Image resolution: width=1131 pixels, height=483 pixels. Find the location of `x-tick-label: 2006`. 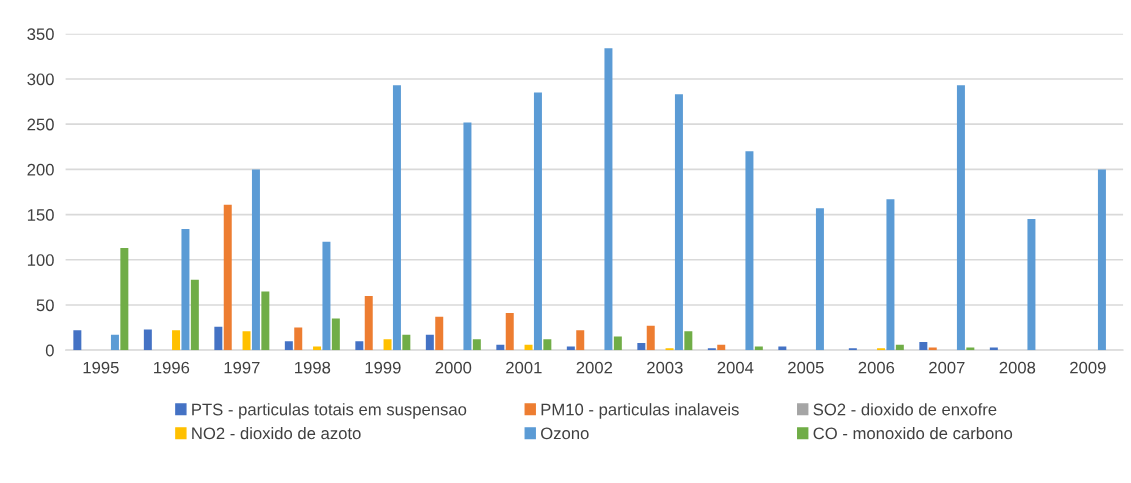

x-tick-label: 2006 is located at coordinates (876, 367).